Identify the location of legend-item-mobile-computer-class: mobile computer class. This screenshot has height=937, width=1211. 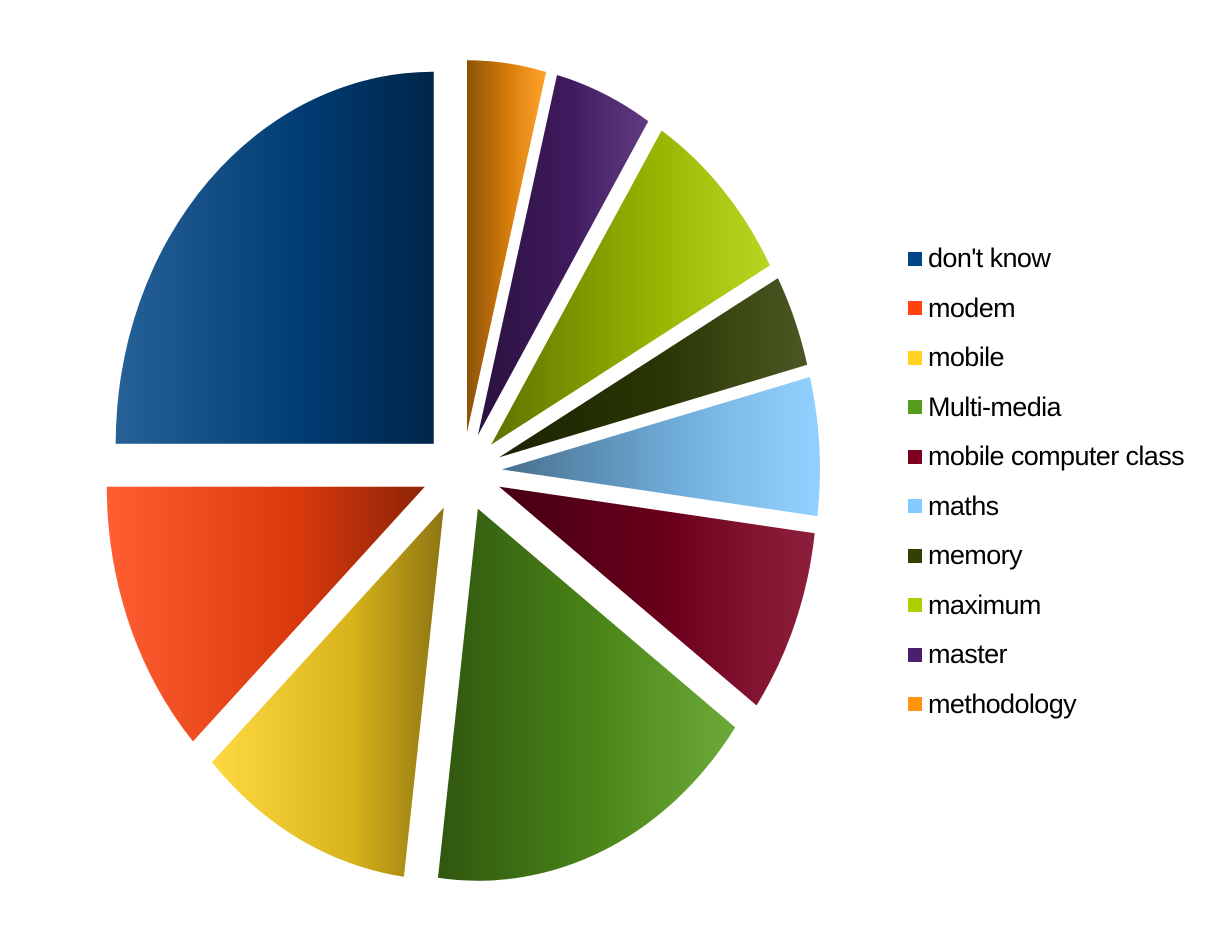
(1046, 457).